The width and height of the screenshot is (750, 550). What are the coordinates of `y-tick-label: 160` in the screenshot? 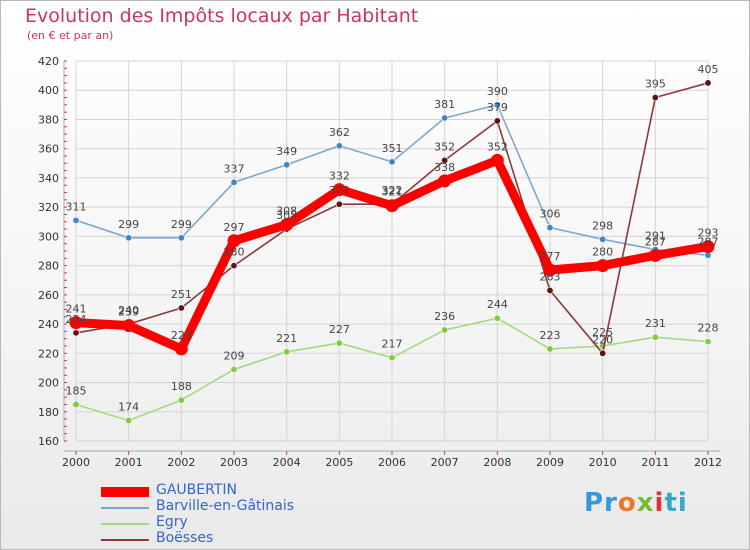 It's located at (48, 441).